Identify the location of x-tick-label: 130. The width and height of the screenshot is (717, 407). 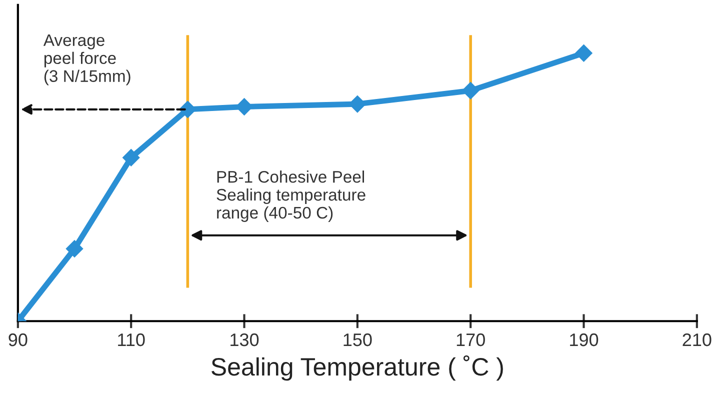
(244, 339).